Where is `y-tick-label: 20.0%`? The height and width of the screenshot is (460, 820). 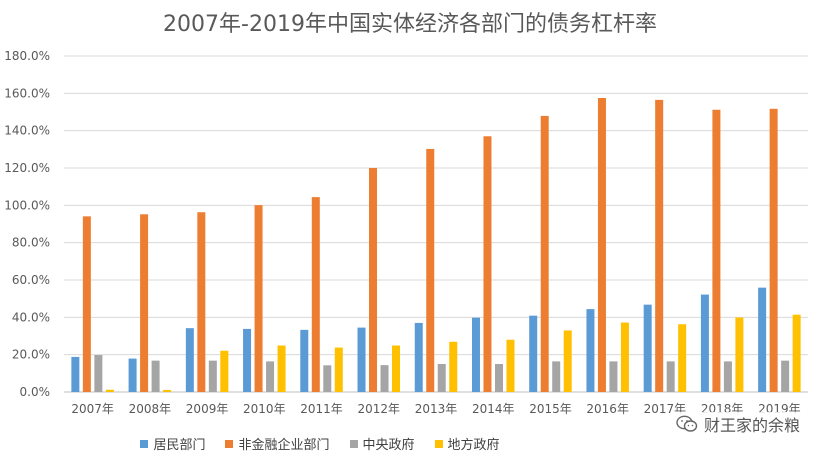
y-tick-label: 20.0% is located at coordinates (31, 355).